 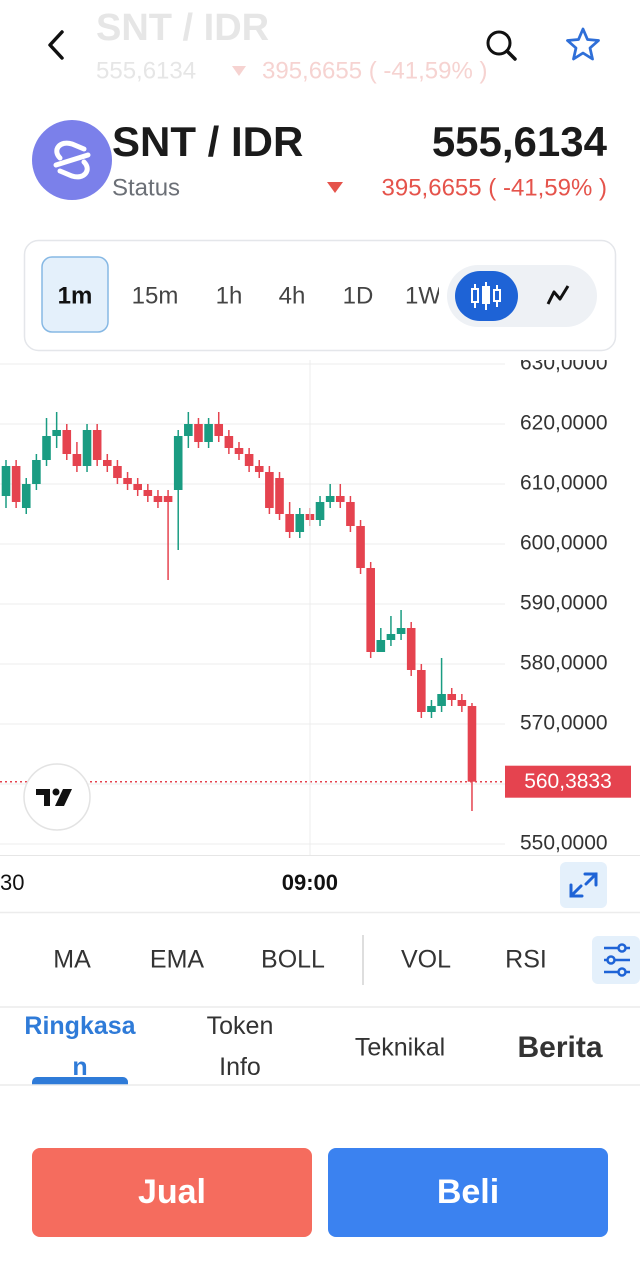 What do you see at coordinates (564, 843) in the screenshot?
I see `y-tick-label: 550,0000` at bounding box center [564, 843].